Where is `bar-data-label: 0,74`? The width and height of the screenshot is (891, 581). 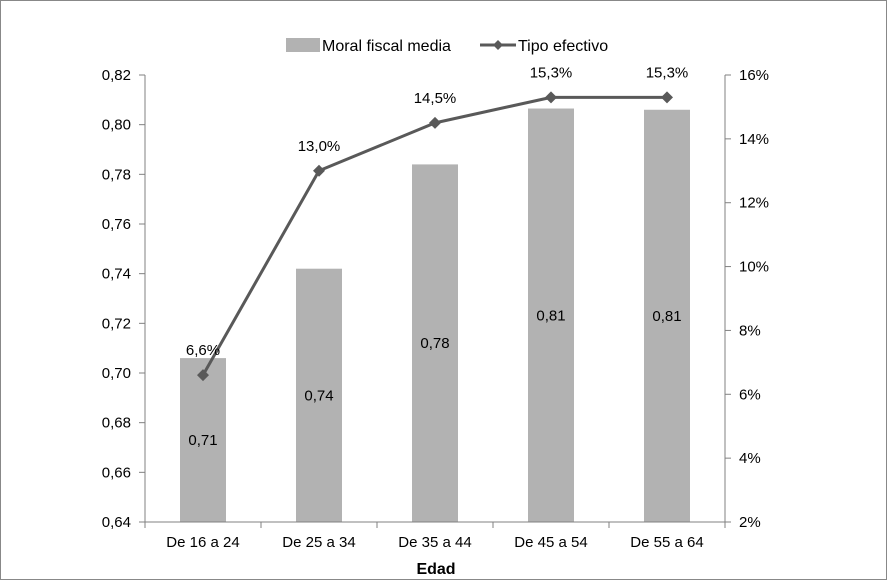 bar-data-label: 0,74 is located at coordinates (318, 395).